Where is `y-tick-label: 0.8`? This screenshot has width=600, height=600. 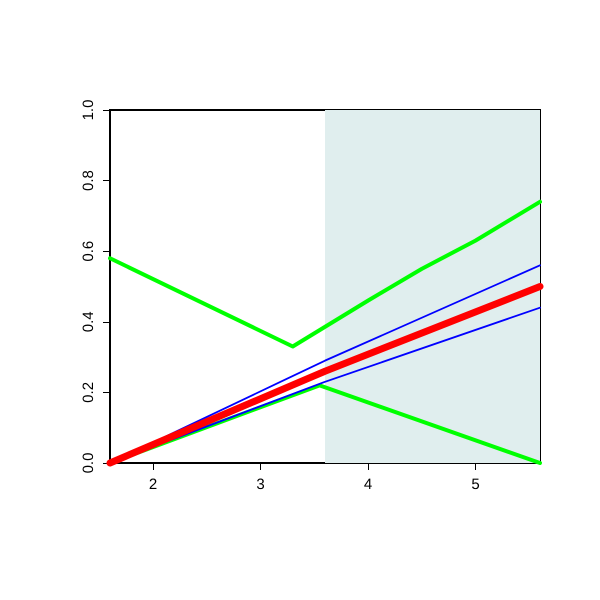
y-tick-label: 0.8 is located at coordinates (88, 181).